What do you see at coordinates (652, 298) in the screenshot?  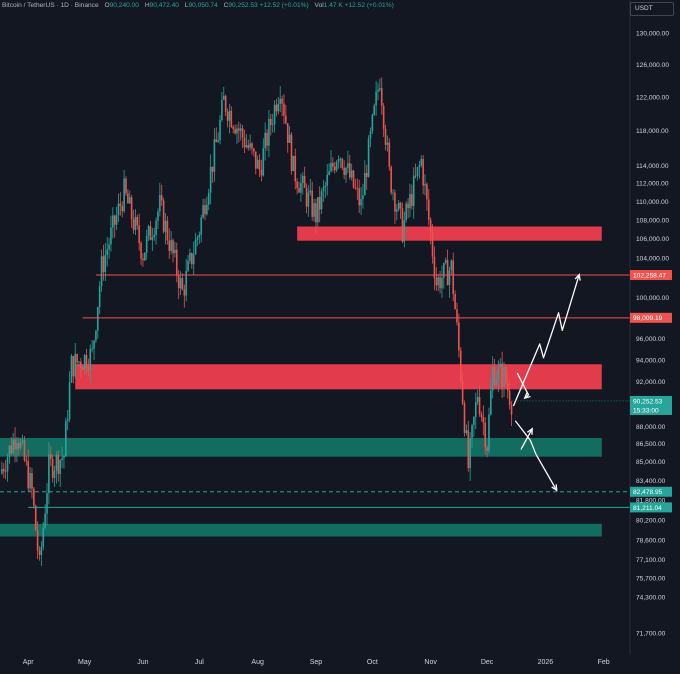 I see `y-tick-label: 100,000.00` at bounding box center [652, 298].